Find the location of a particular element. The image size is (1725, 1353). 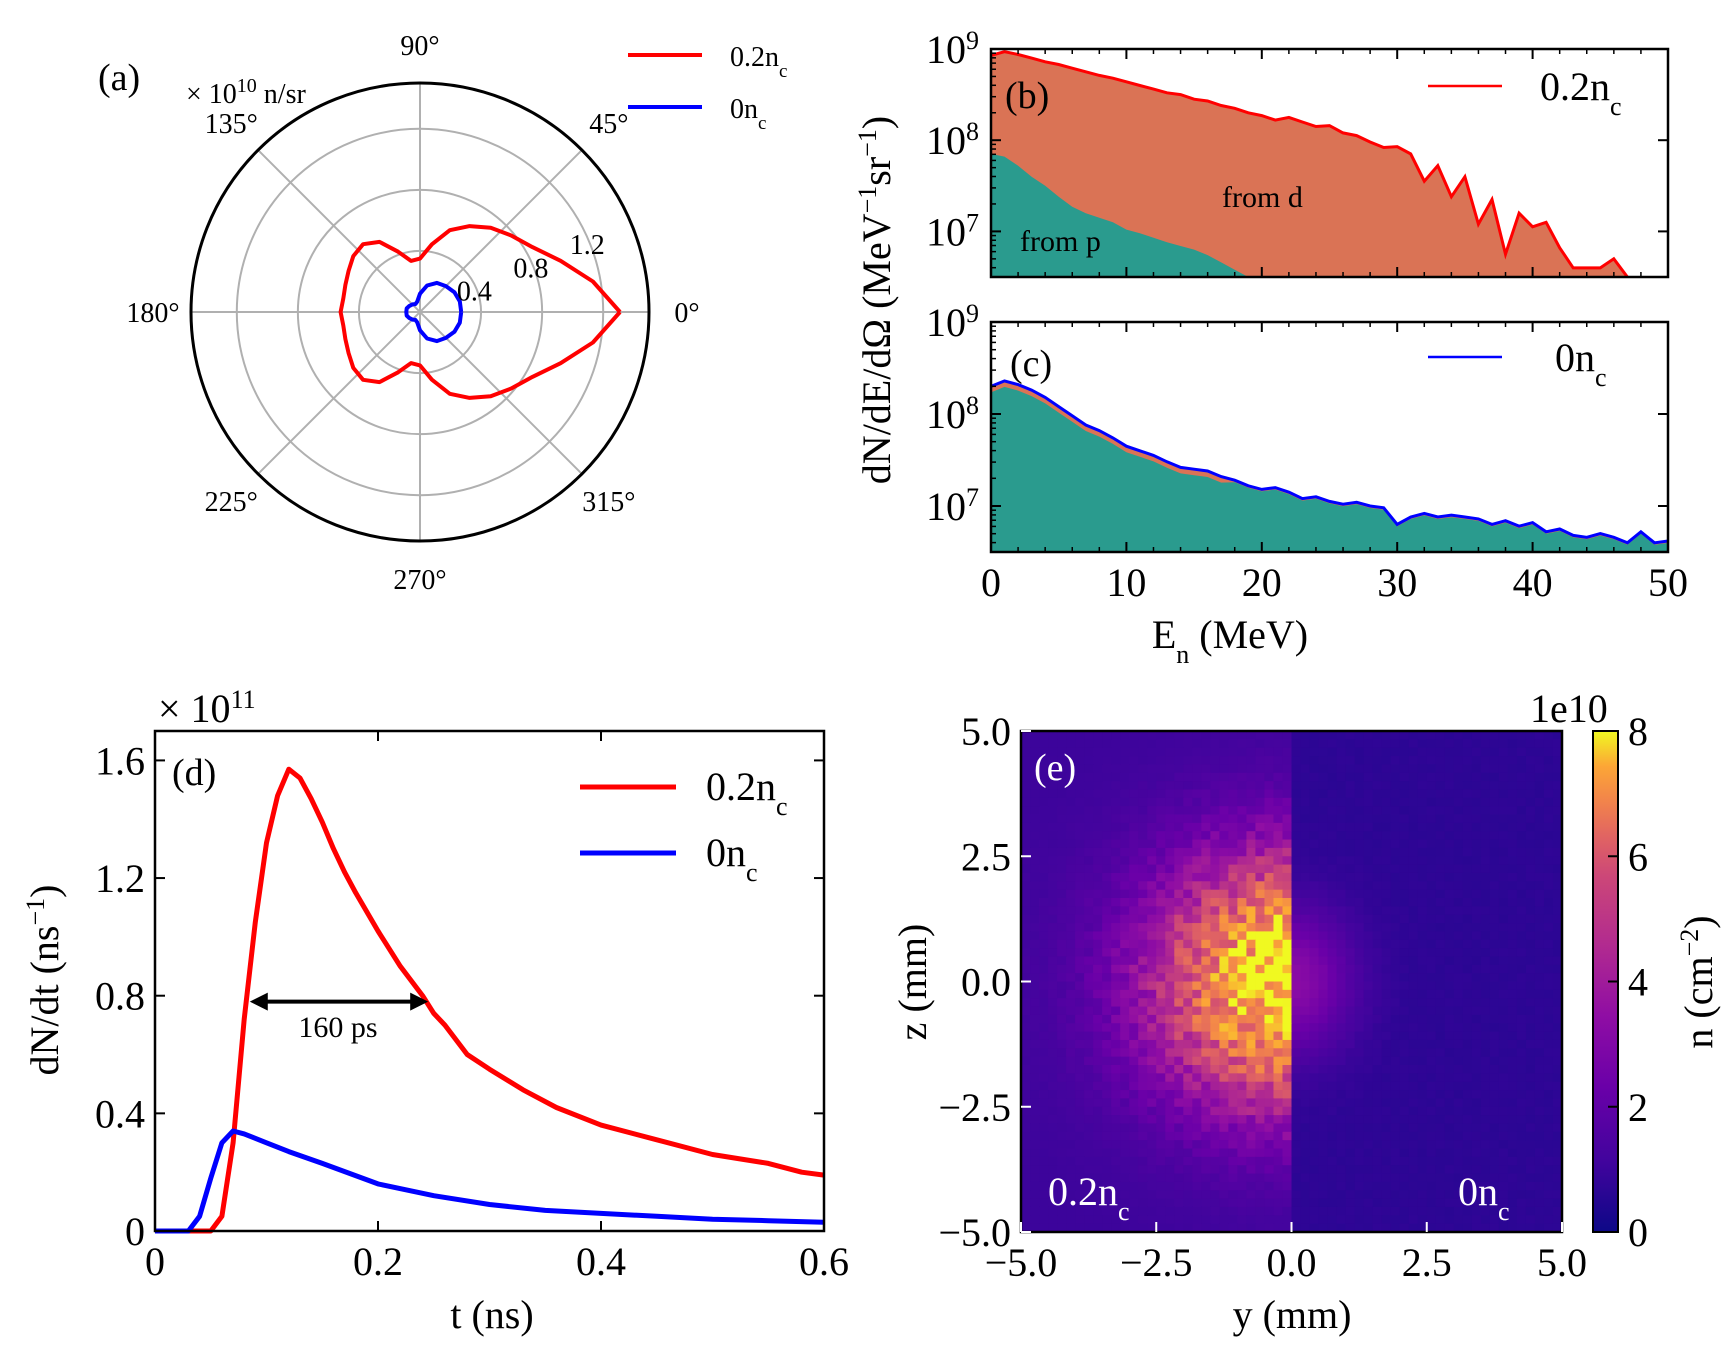

ytick-label-e-0: −5.0 is located at coordinates (974, 1232).